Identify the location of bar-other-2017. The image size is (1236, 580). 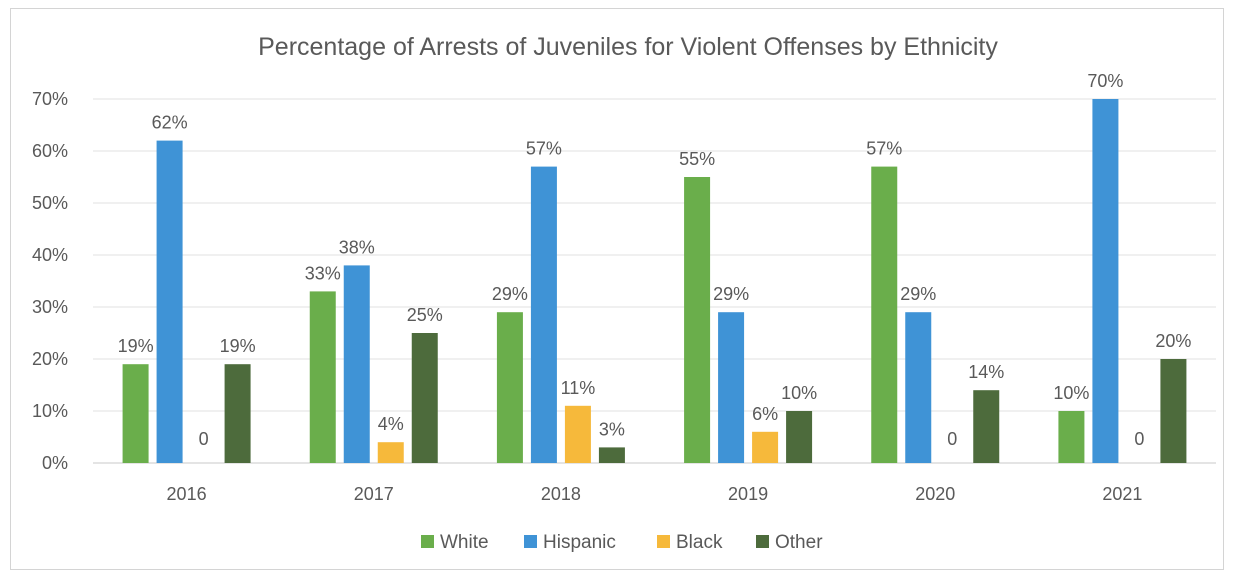
(424, 398).